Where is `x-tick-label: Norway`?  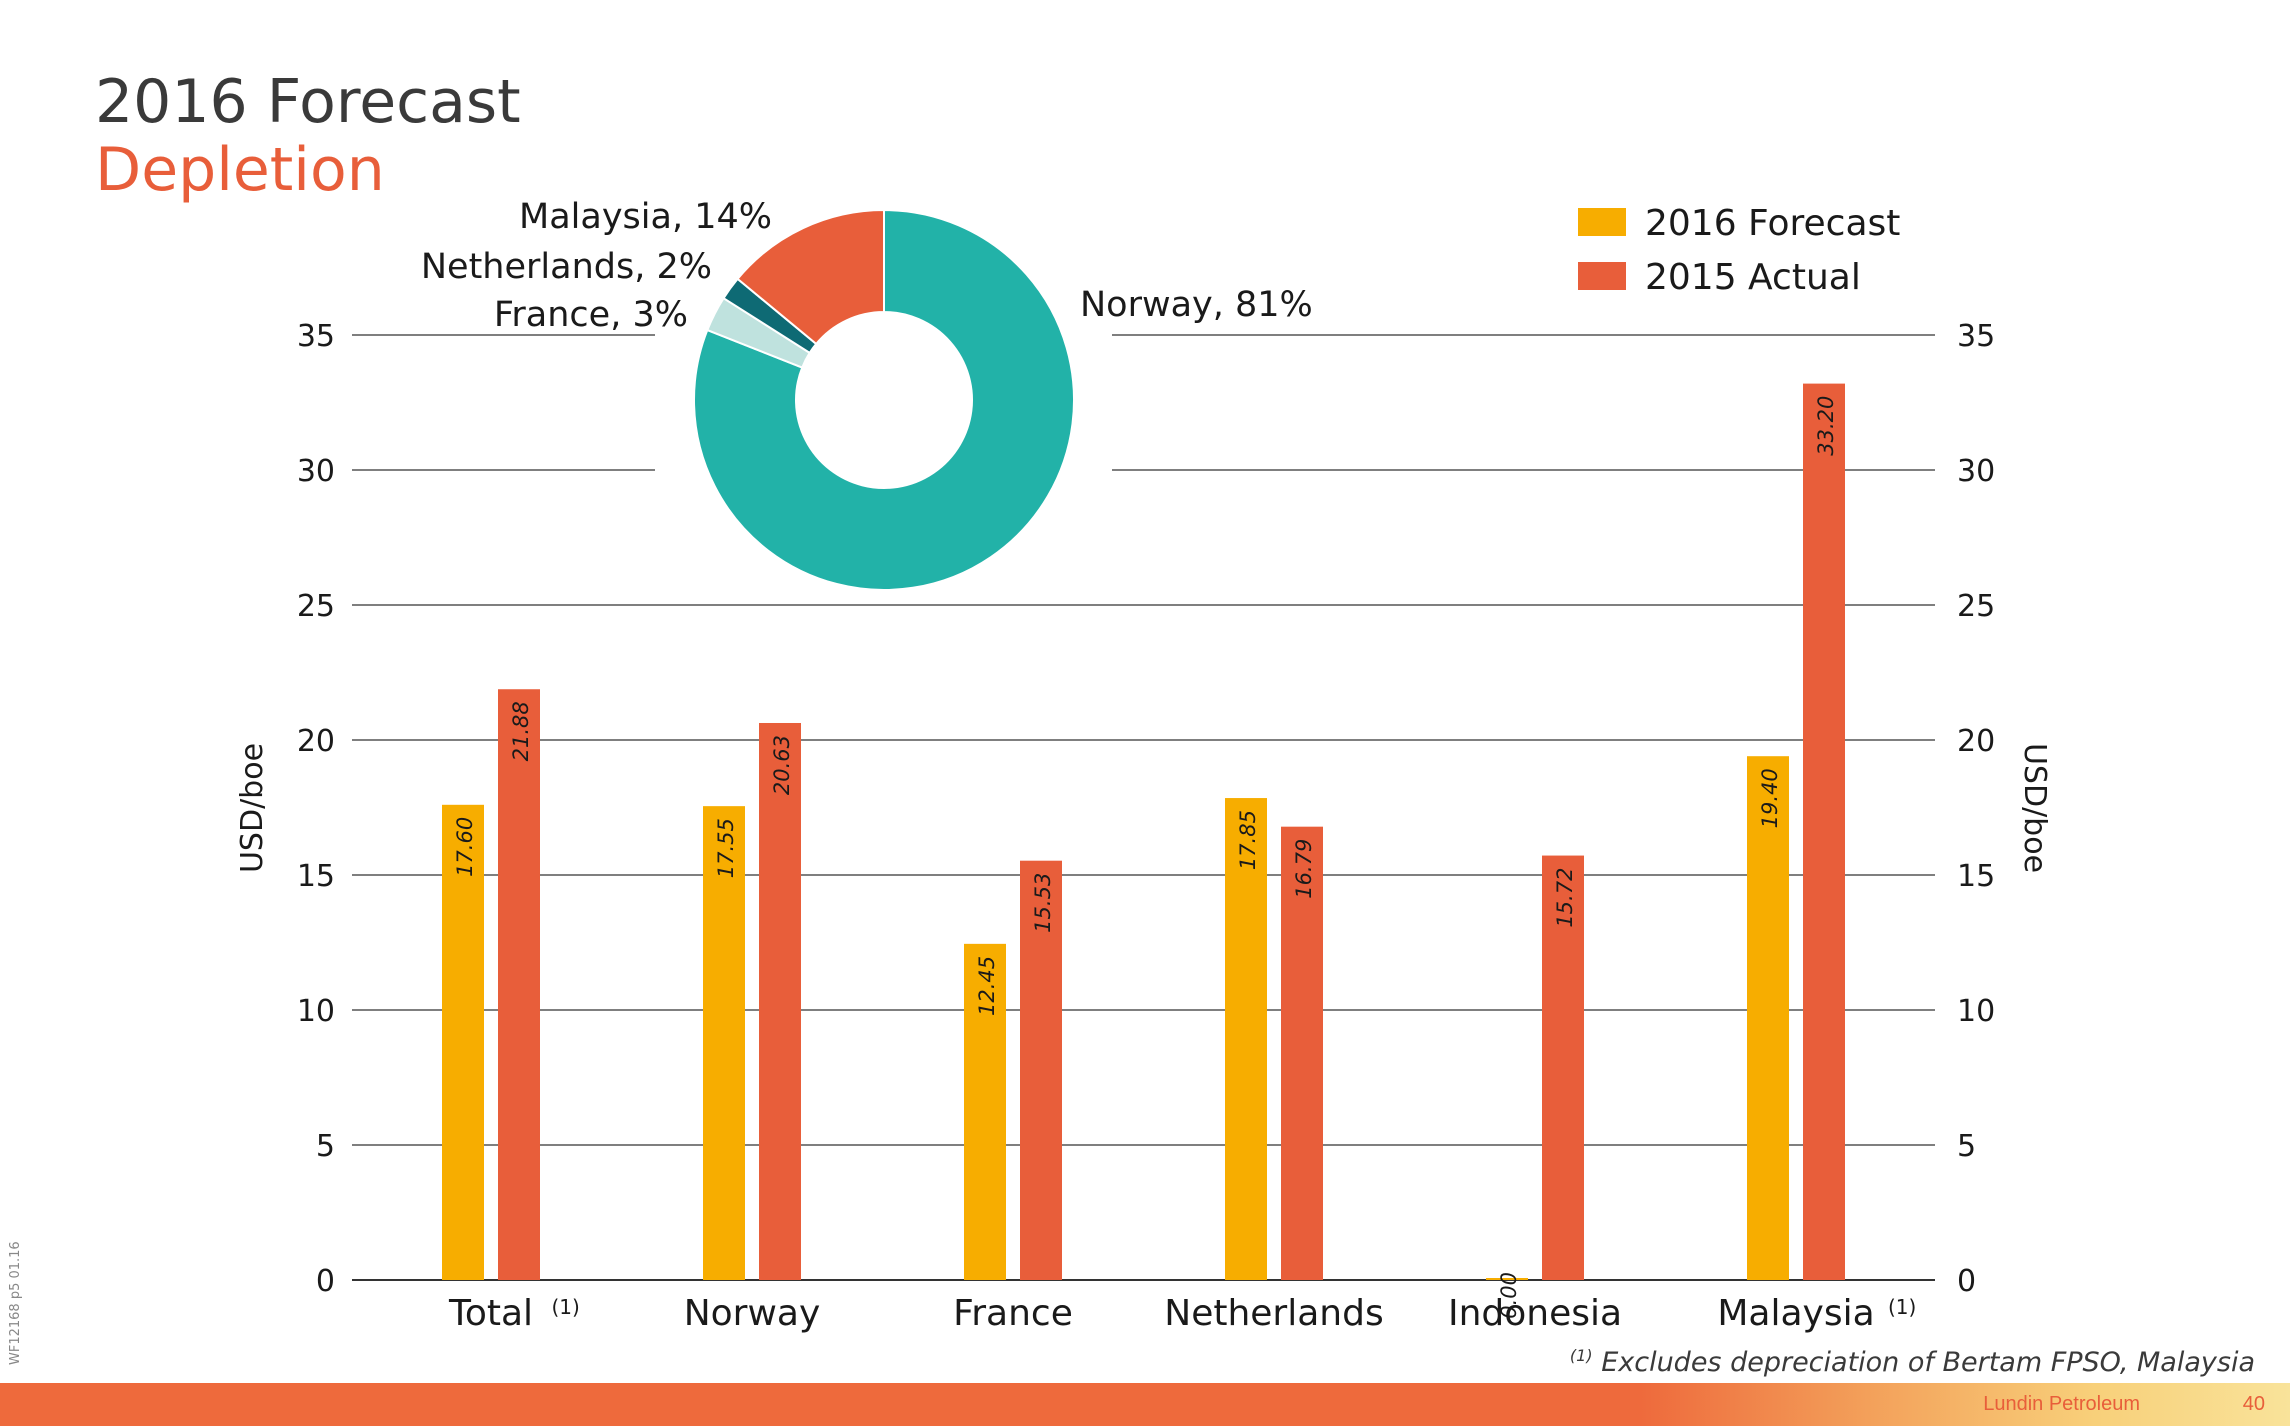
x-tick-label: Norway is located at coordinates (752, 1313).